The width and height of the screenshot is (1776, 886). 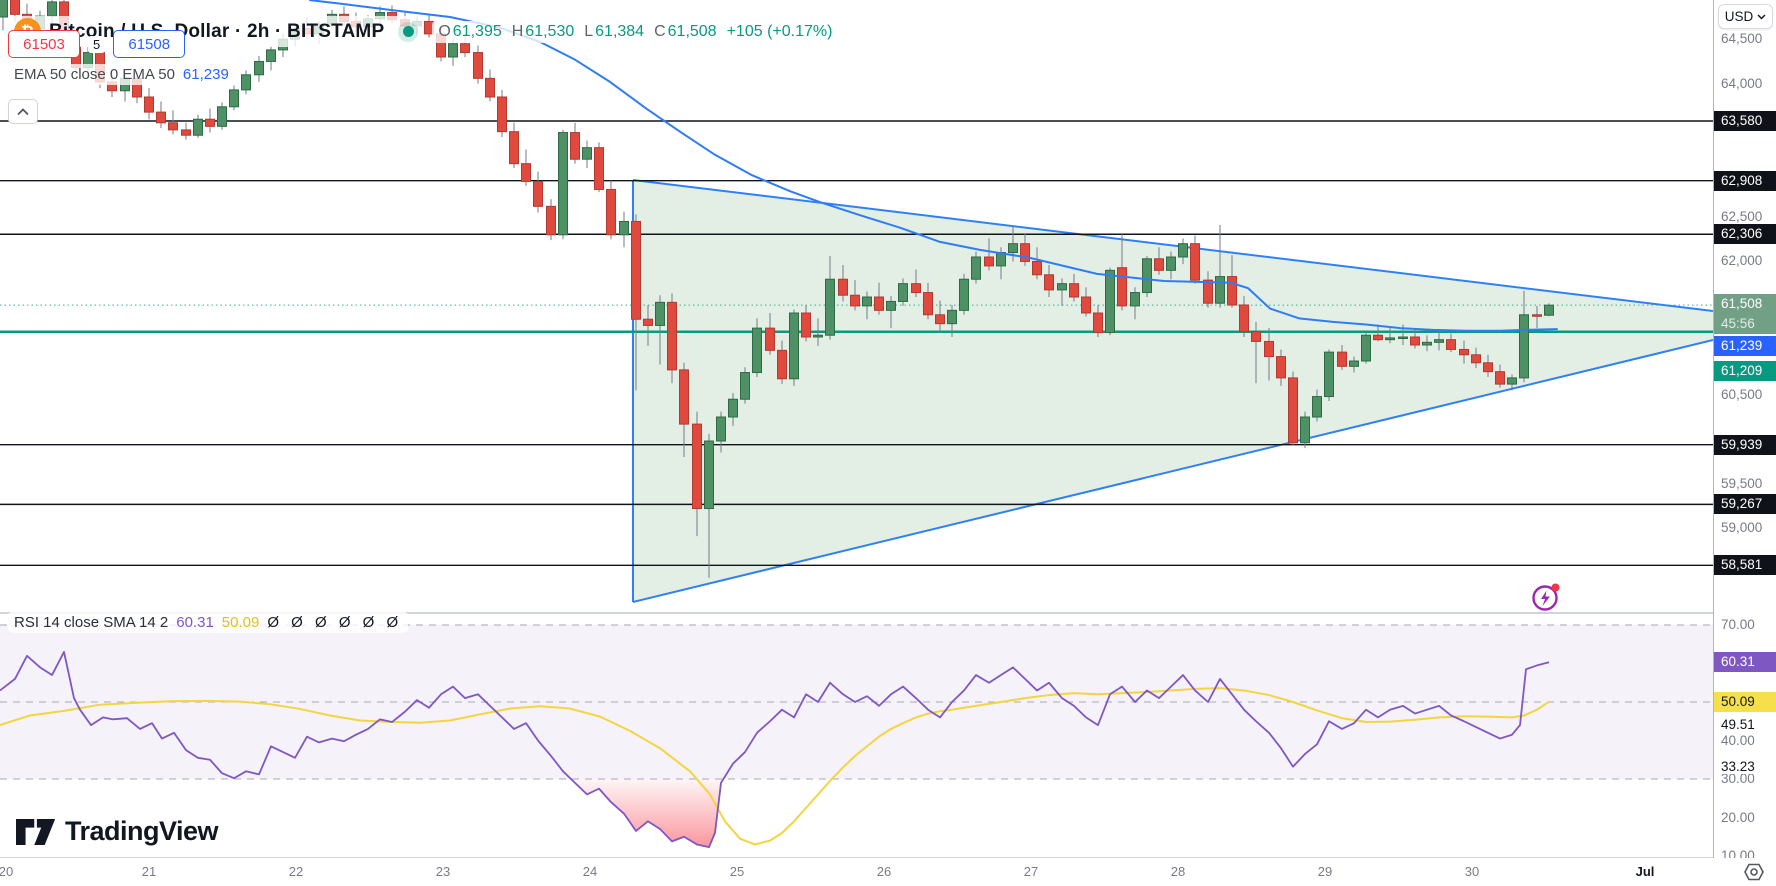 I want to click on currency-label: USD, so click(x=1739, y=16).